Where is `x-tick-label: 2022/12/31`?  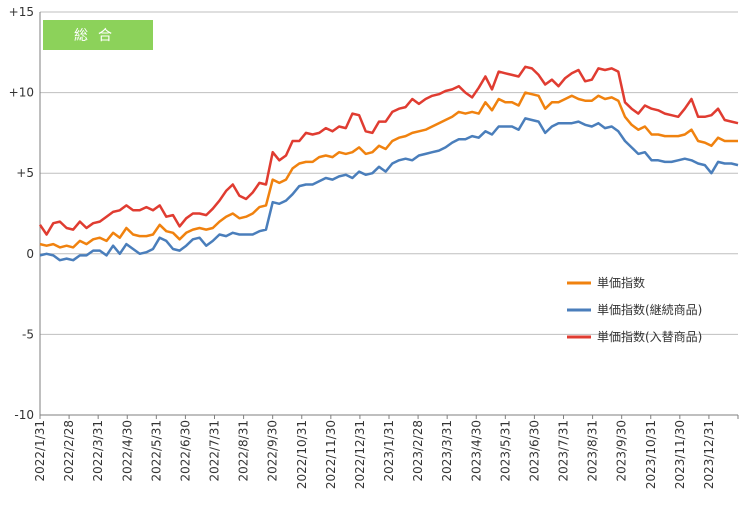 x-tick-label: 2022/12/31 is located at coordinates (360, 454).